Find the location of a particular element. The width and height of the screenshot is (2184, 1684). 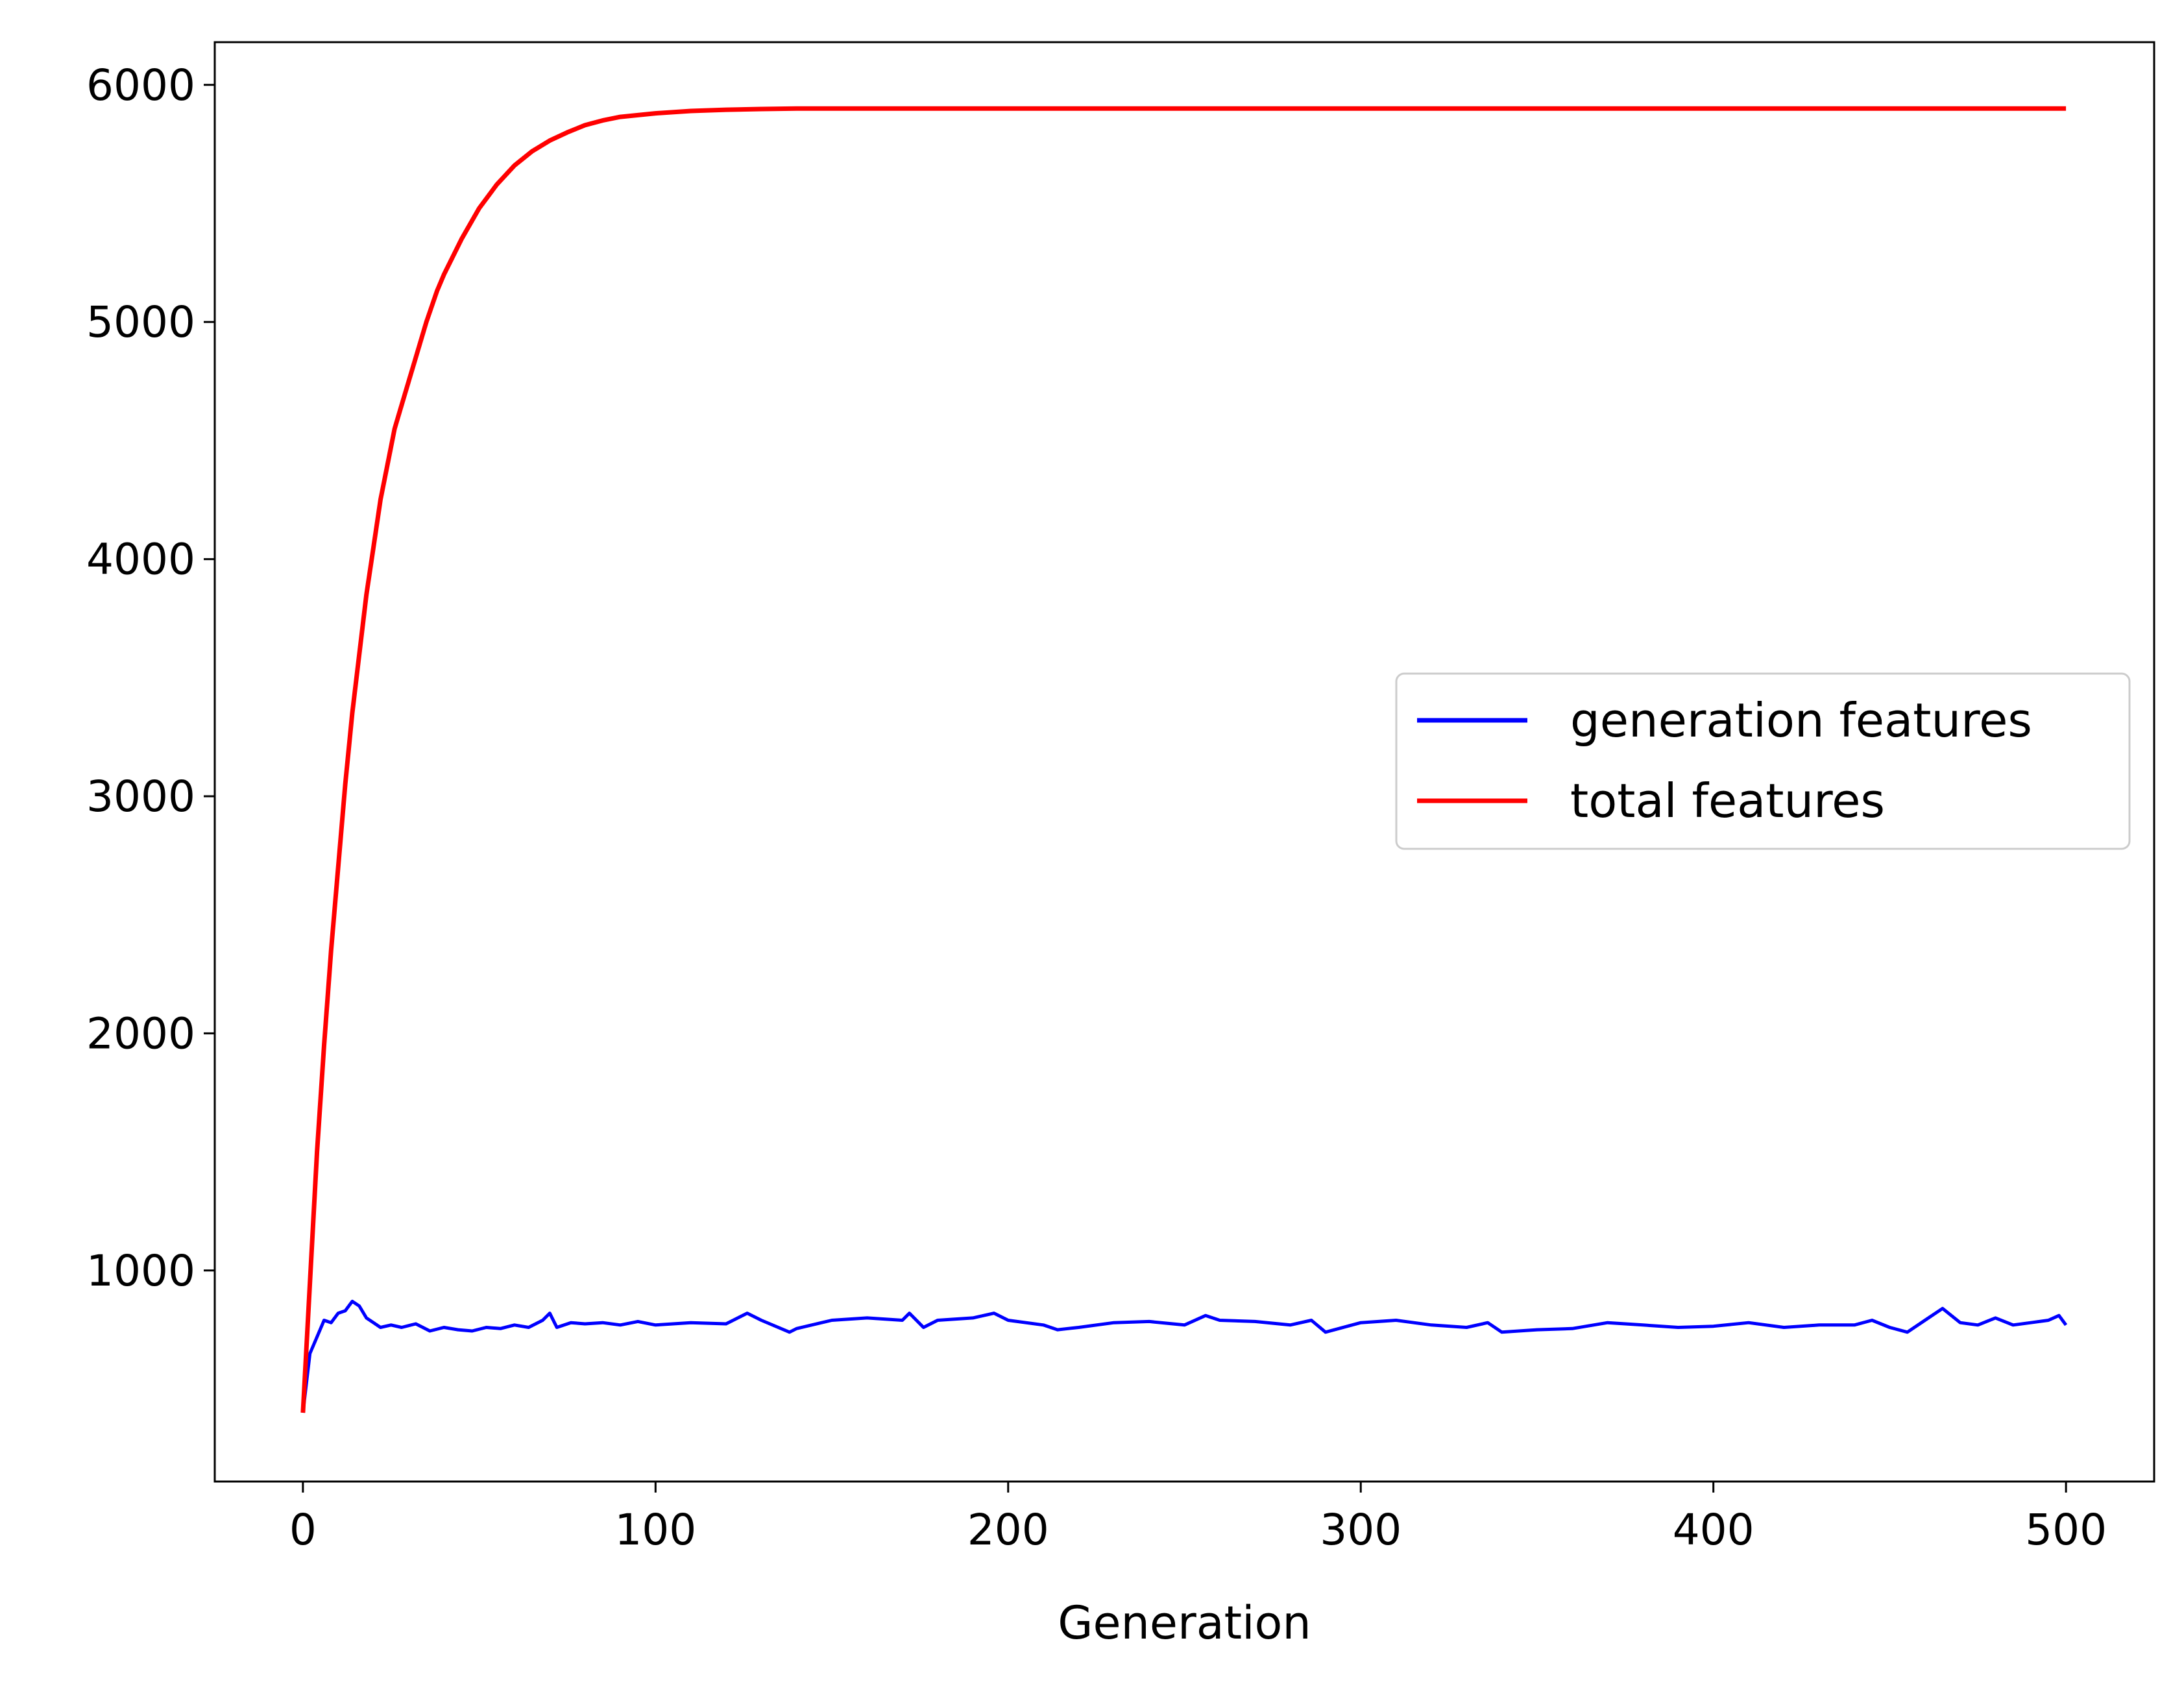

series-line-generation-features is located at coordinates (1184, 1356).